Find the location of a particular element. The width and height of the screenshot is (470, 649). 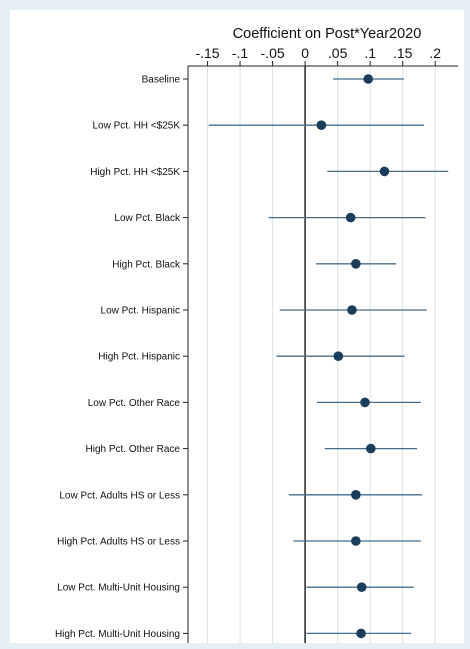

category-label: Low Pct. Adults HS or Less is located at coordinates (119, 495).